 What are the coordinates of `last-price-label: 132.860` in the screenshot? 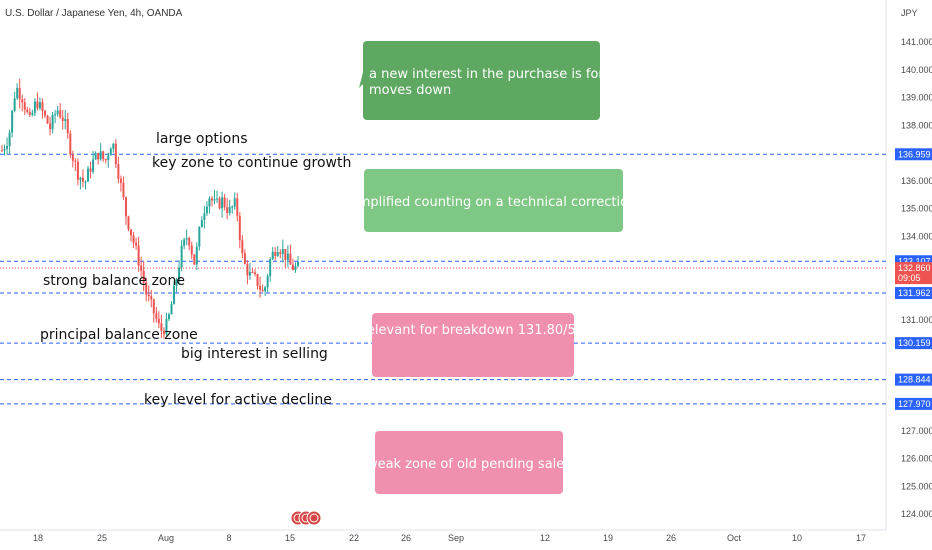 It's located at (914, 268).